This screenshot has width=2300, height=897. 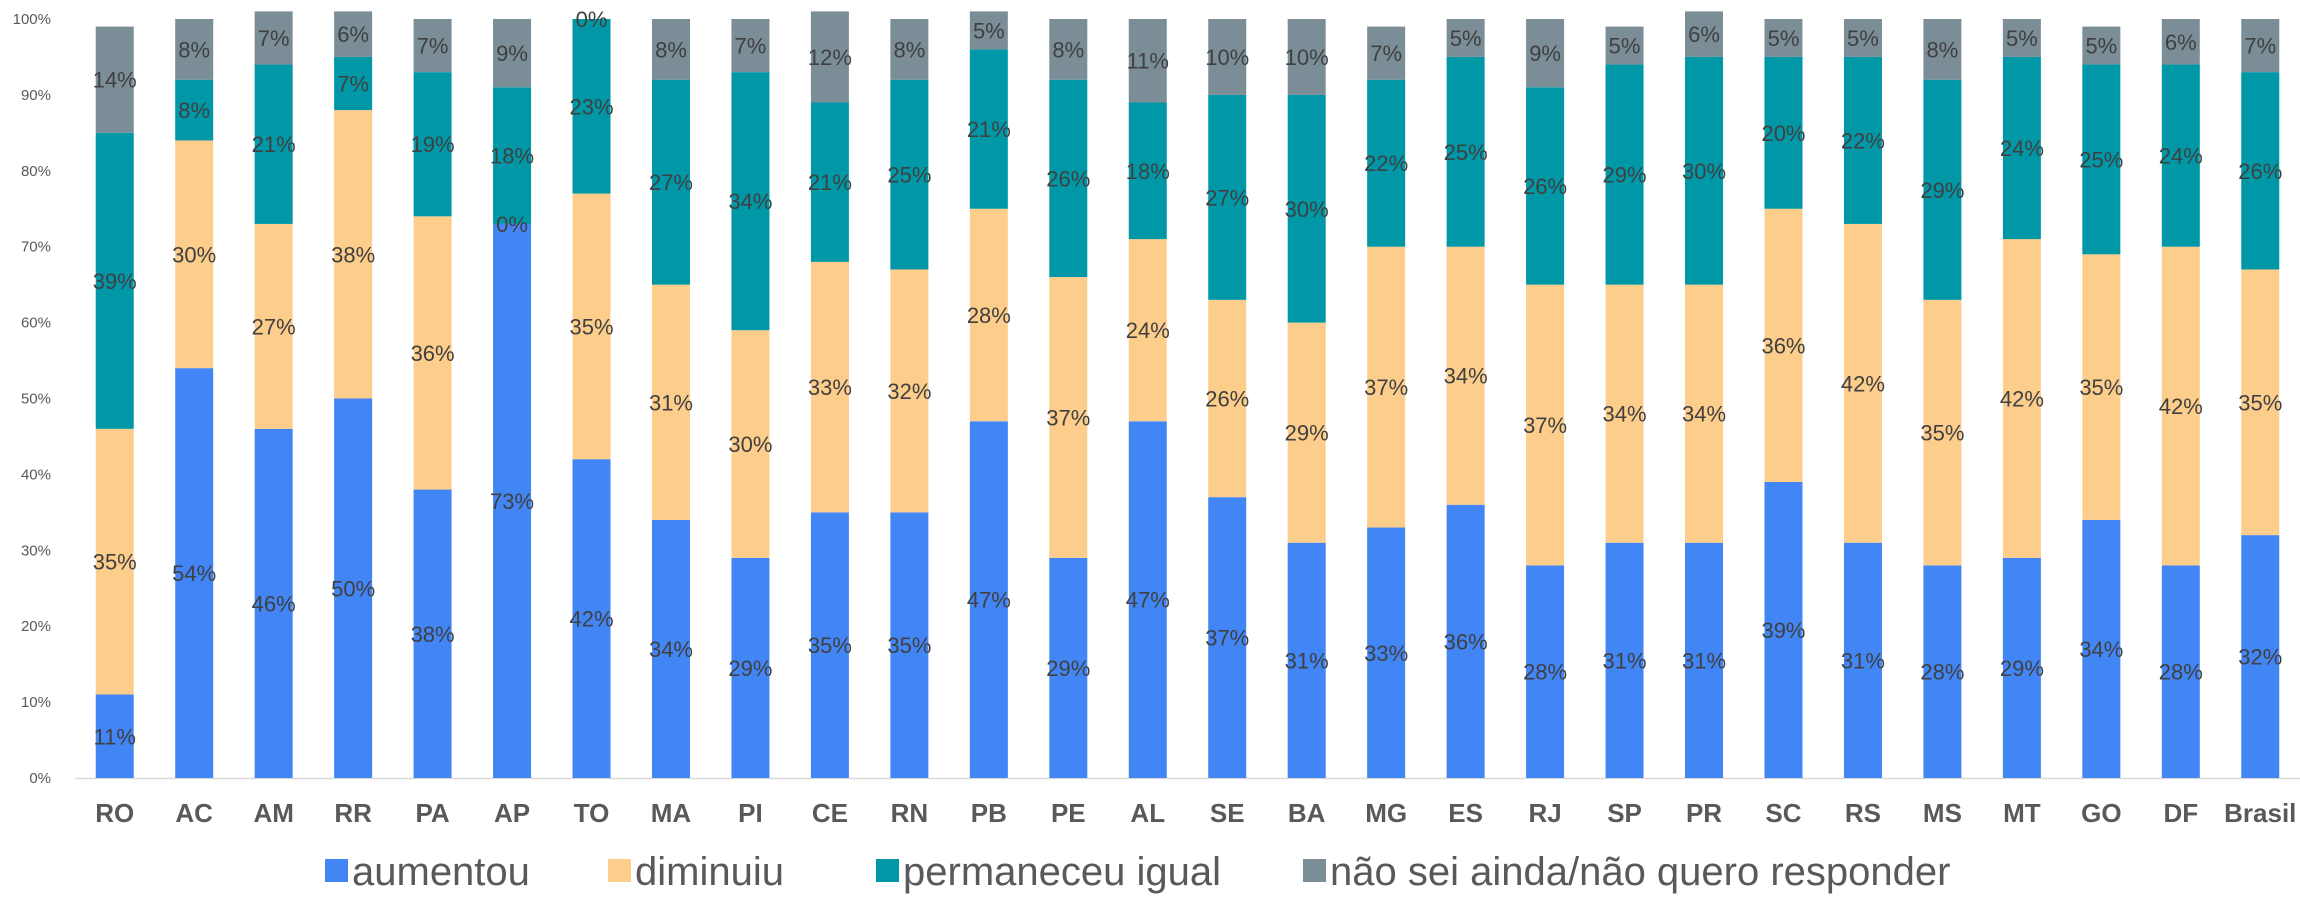 I want to click on data-label: 20%, so click(x=1783, y=133).